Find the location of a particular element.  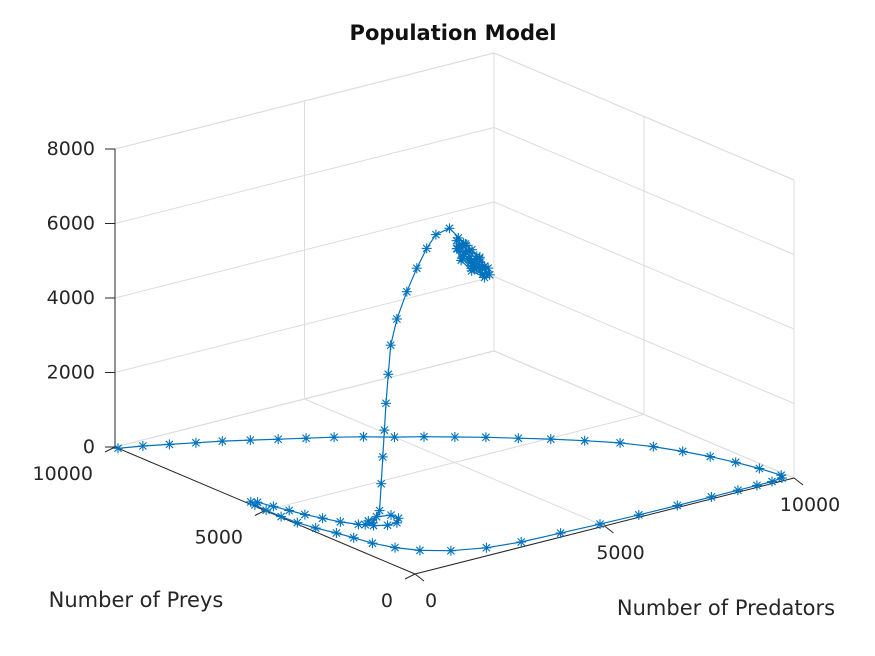

z-tick-label: 6000 is located at coordinates (71, 224).